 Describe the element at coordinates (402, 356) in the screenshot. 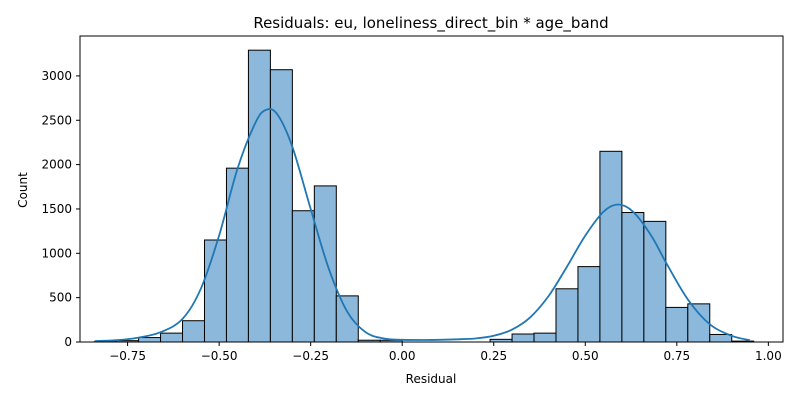

I see `x-tick-label: 0.00` at that location.